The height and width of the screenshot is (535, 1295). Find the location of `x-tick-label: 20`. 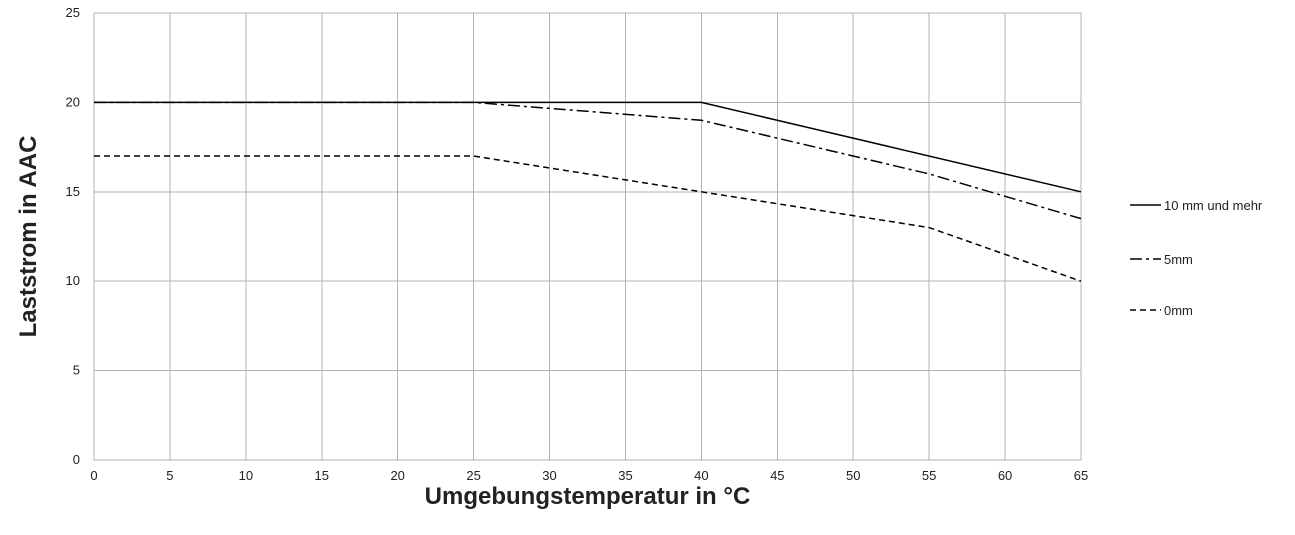

x-tick-label: 20 is located at coordinates (397, 475).